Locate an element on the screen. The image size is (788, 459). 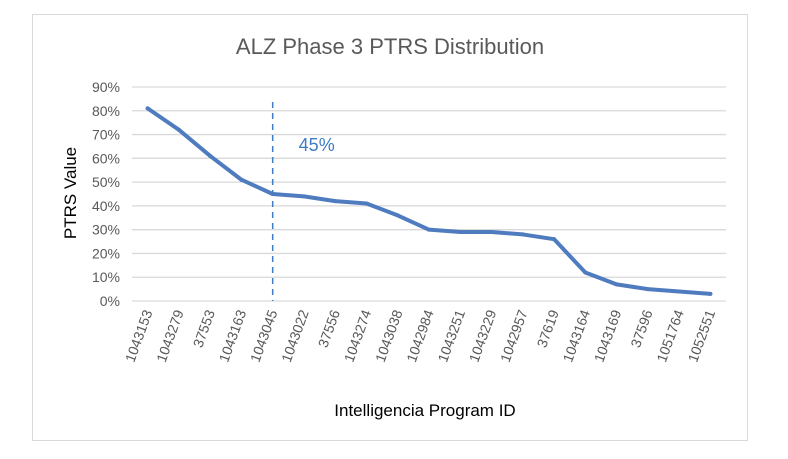
annotation-label: 45% is located at coordinates (317, 145).